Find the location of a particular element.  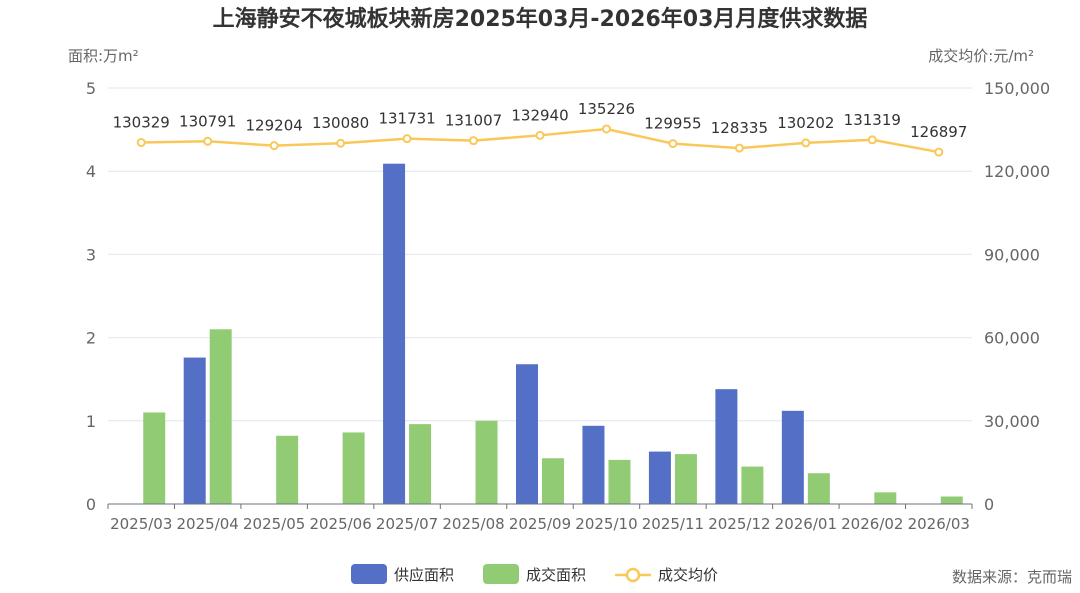

x-tick-label: 2025/03 is located at coordinates (141, 524).